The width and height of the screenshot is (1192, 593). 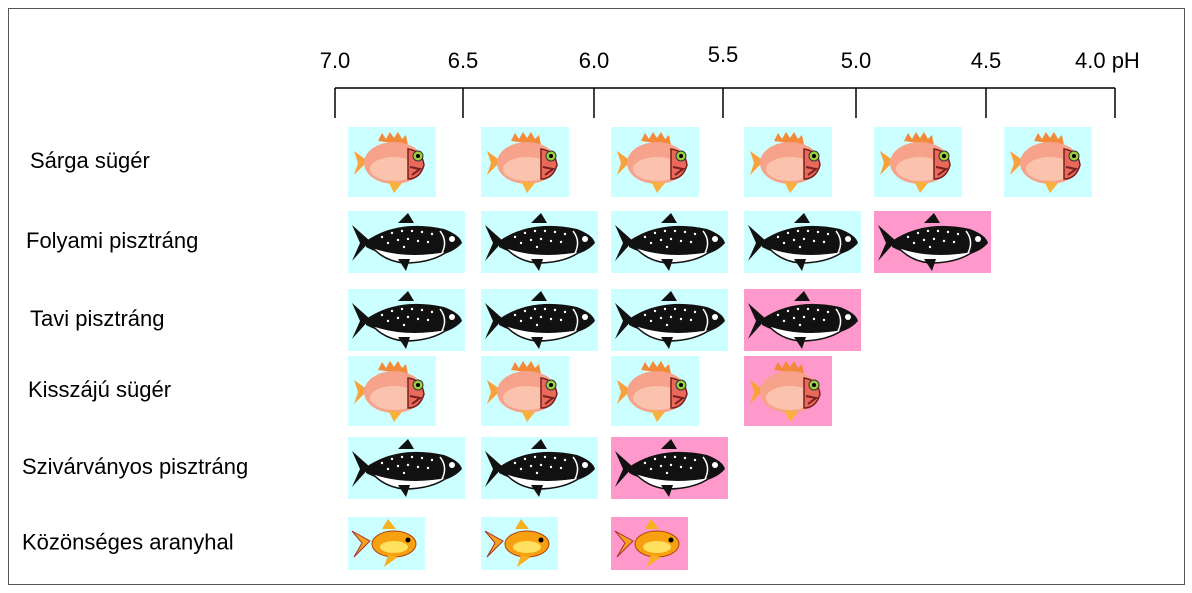 What do you see at coordinates (97, 318) in the screenshot?
I see `species-label: Tavi pisztráng` at bounding box center [97, 318].